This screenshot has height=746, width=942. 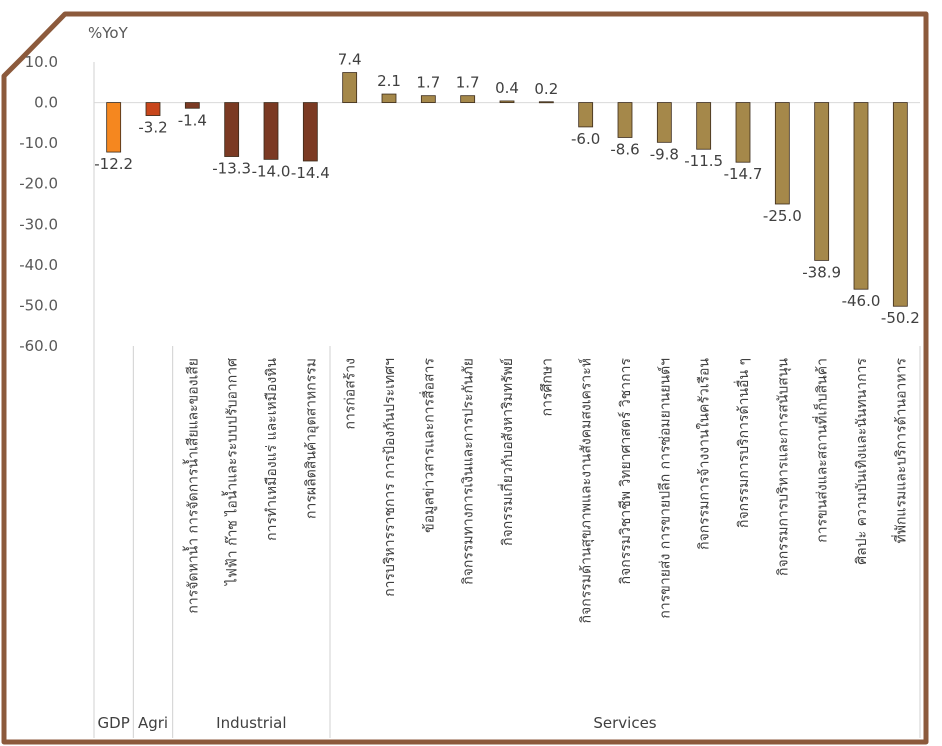 I want to click on data-label: -3.2, so click(x=152, y=128).